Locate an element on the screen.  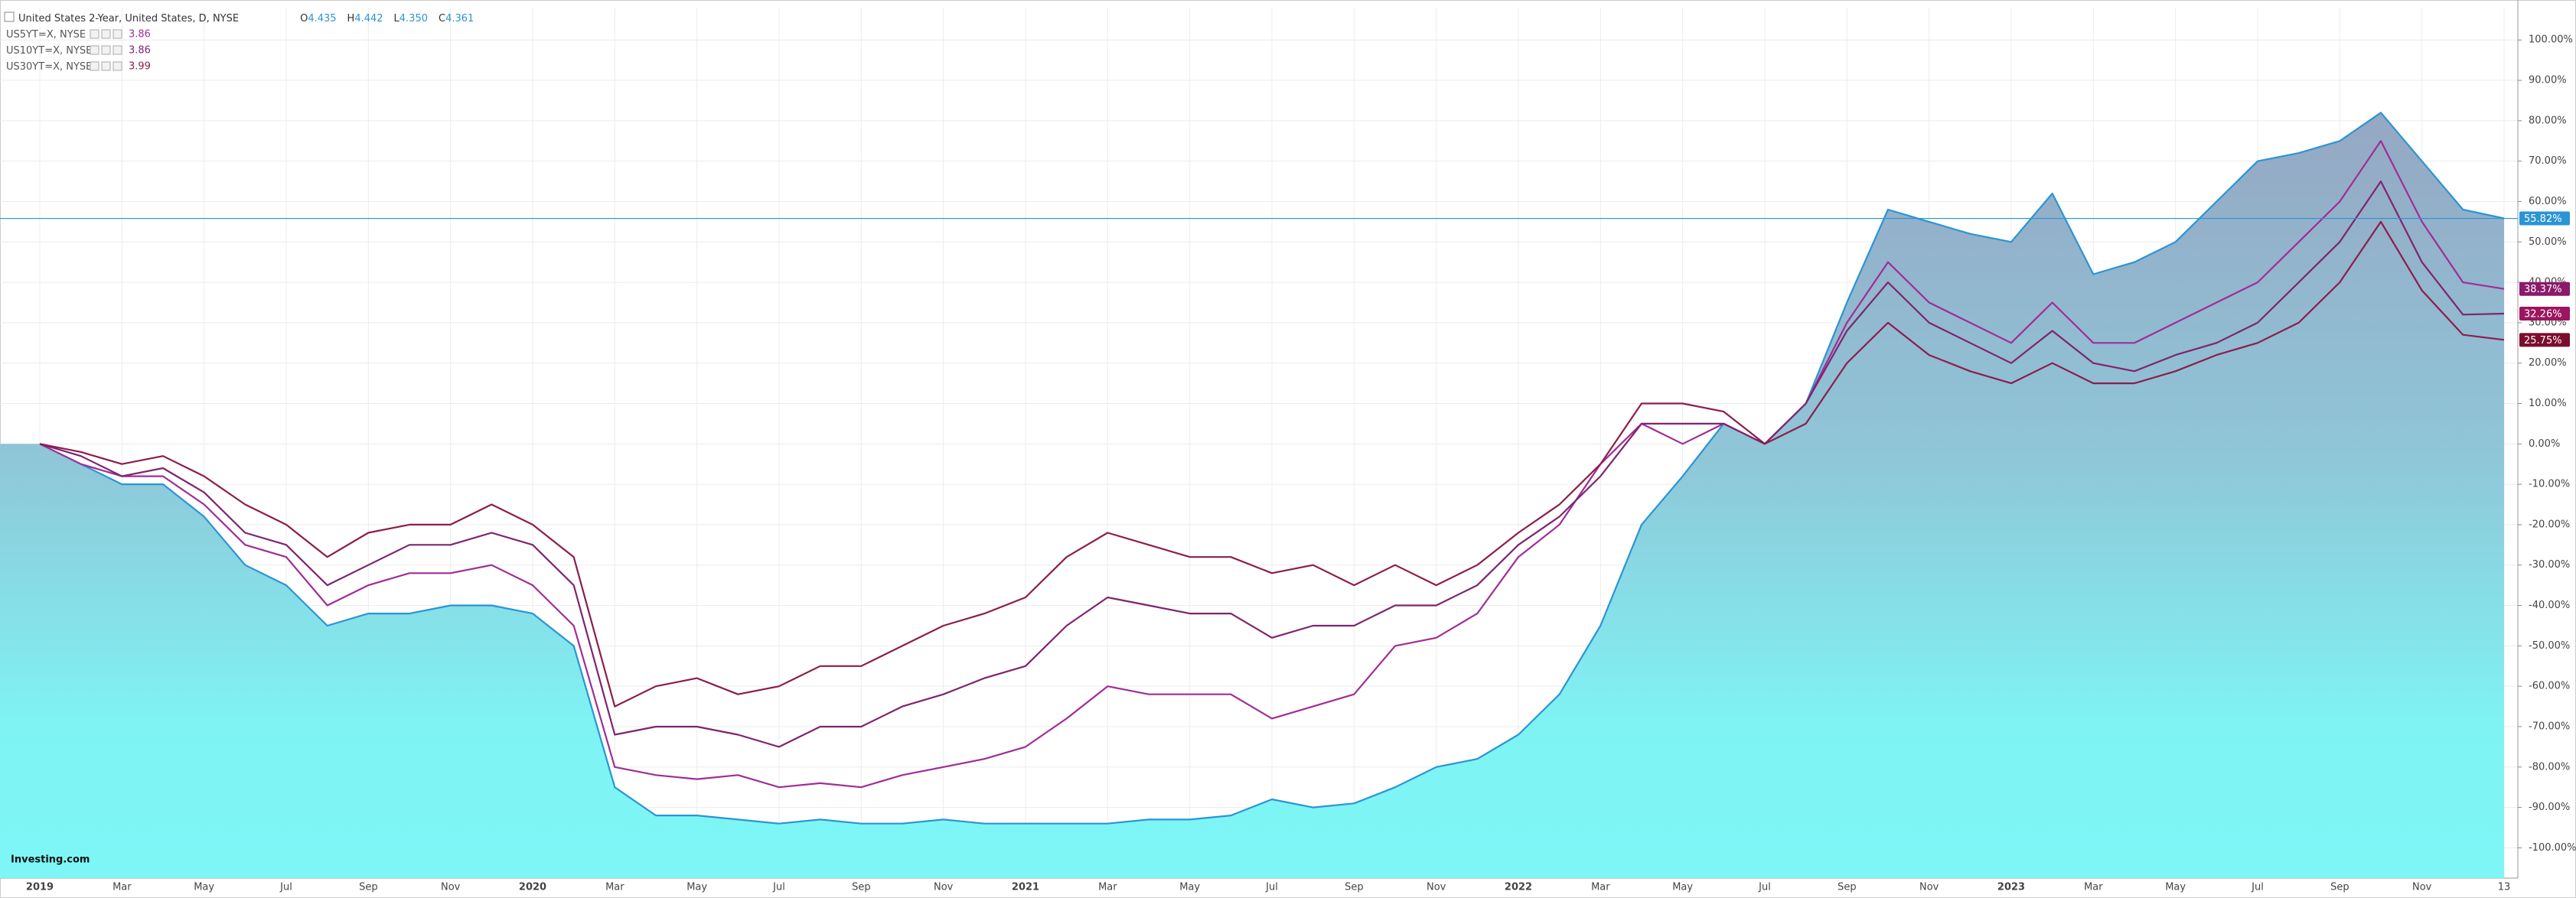
y-tick-label: -100.00% is located at coordinates (2552, 848).